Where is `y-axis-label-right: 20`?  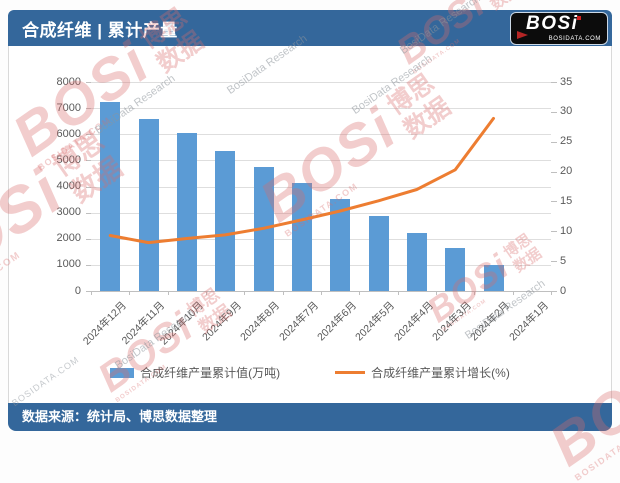 y-axis-label-right: 20 is located at coordinates (566, 171).